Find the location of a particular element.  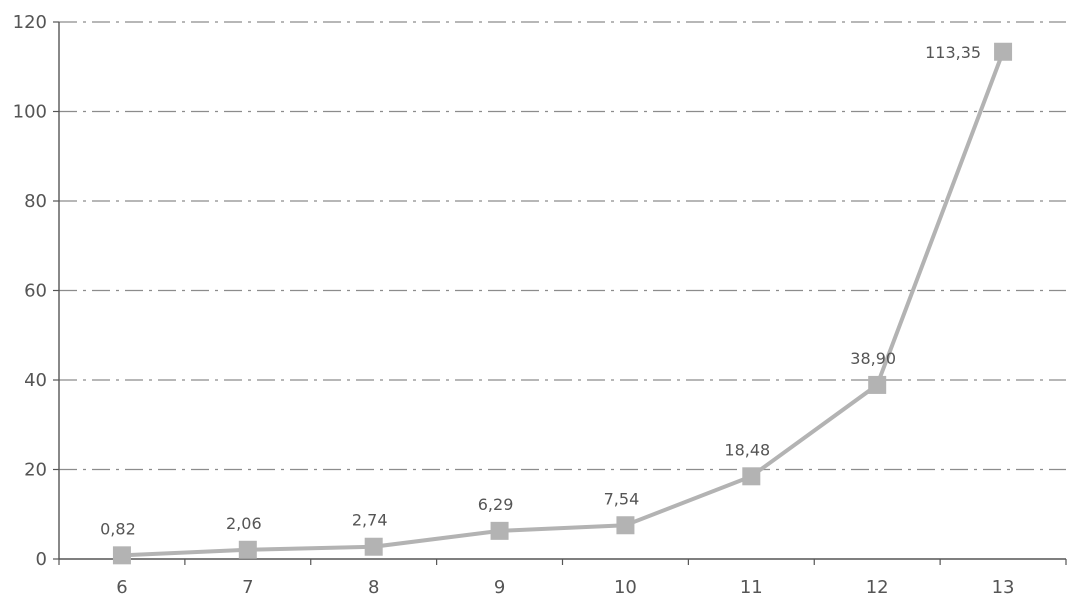

y-tick-label-0: 0 is located at coordinates (41, 559).